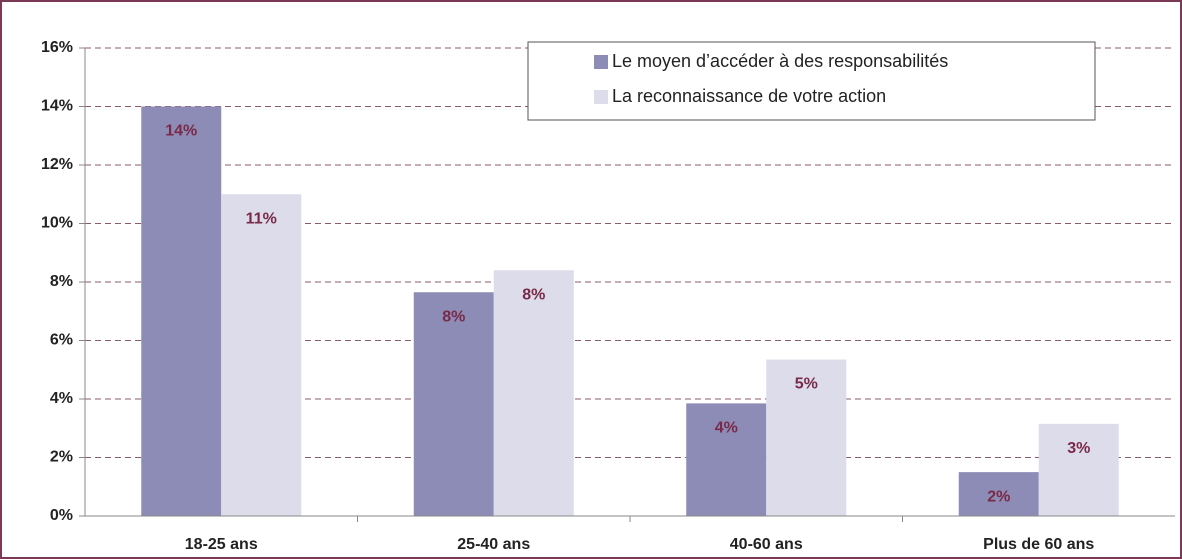 The image size is (1182, 559). I want to click on y-tick-label: 4%, so click(61, 398).